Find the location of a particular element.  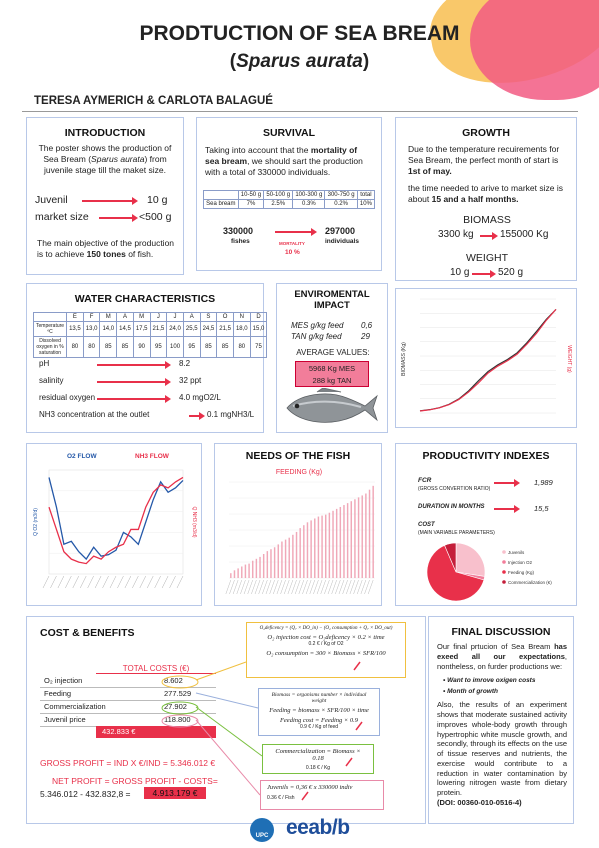

o2-axis-label: Q O2 (m3/d) is located at coordinates (36, 522).